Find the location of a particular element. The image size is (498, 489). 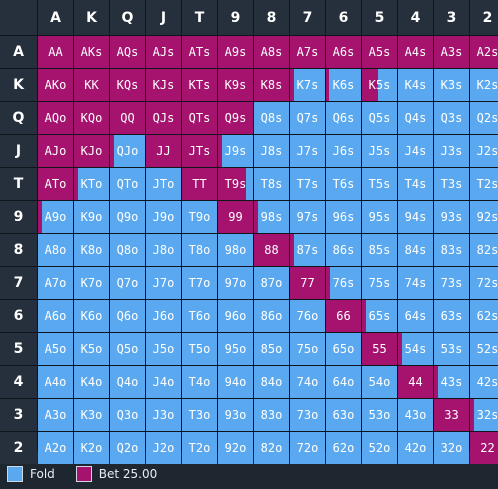

hand-cell-82o: 82o is located at coordinates (271, 448).